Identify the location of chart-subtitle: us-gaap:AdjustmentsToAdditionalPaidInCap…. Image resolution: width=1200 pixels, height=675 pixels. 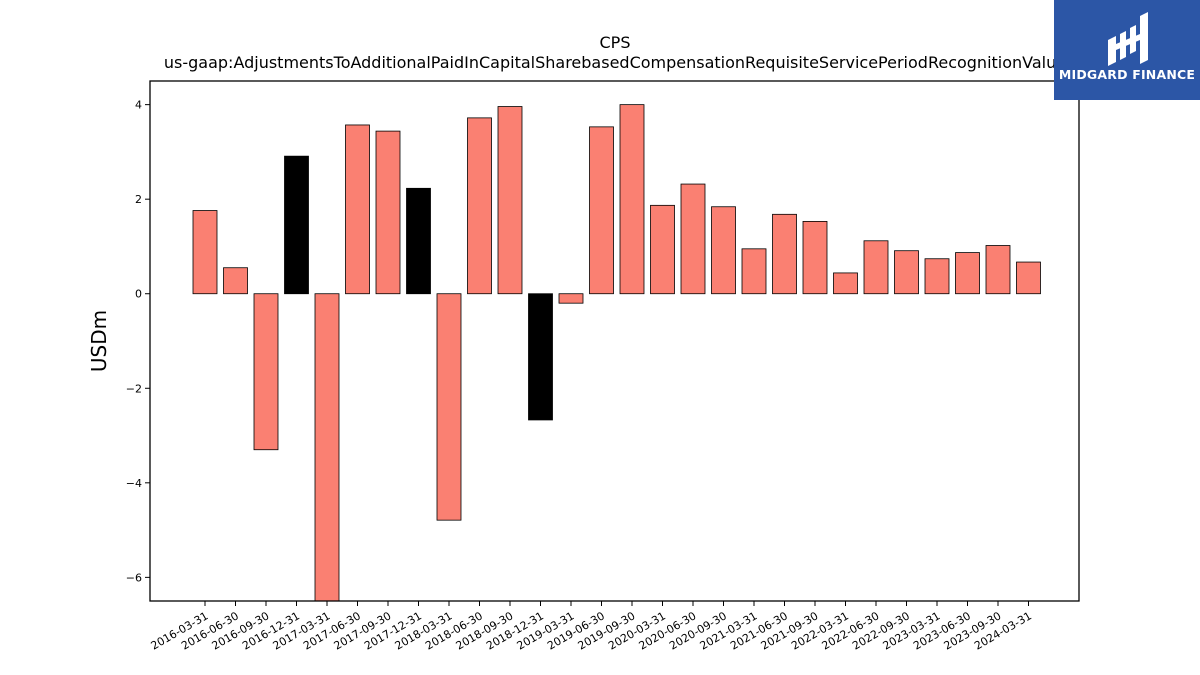
(615, 62).